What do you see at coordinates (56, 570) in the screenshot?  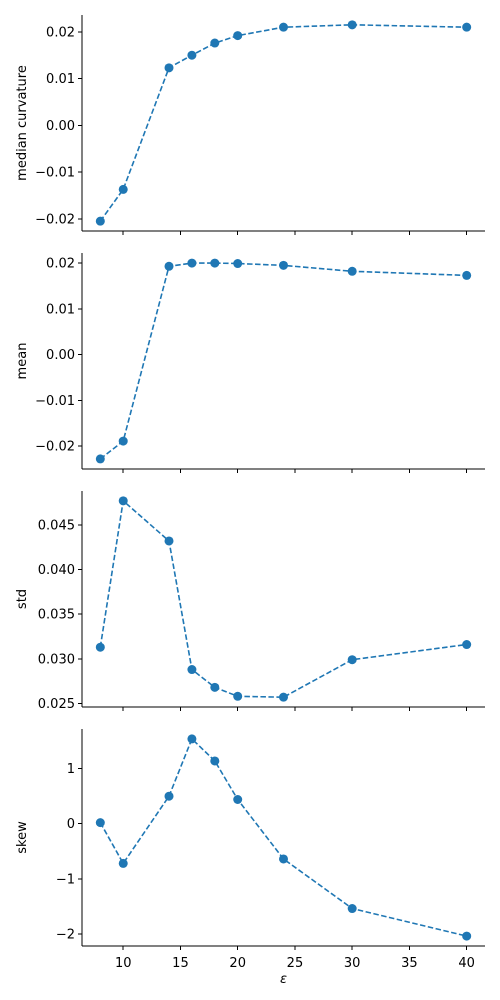 I see `y-tick-label: 0.040` at bounding box center [56, 570].